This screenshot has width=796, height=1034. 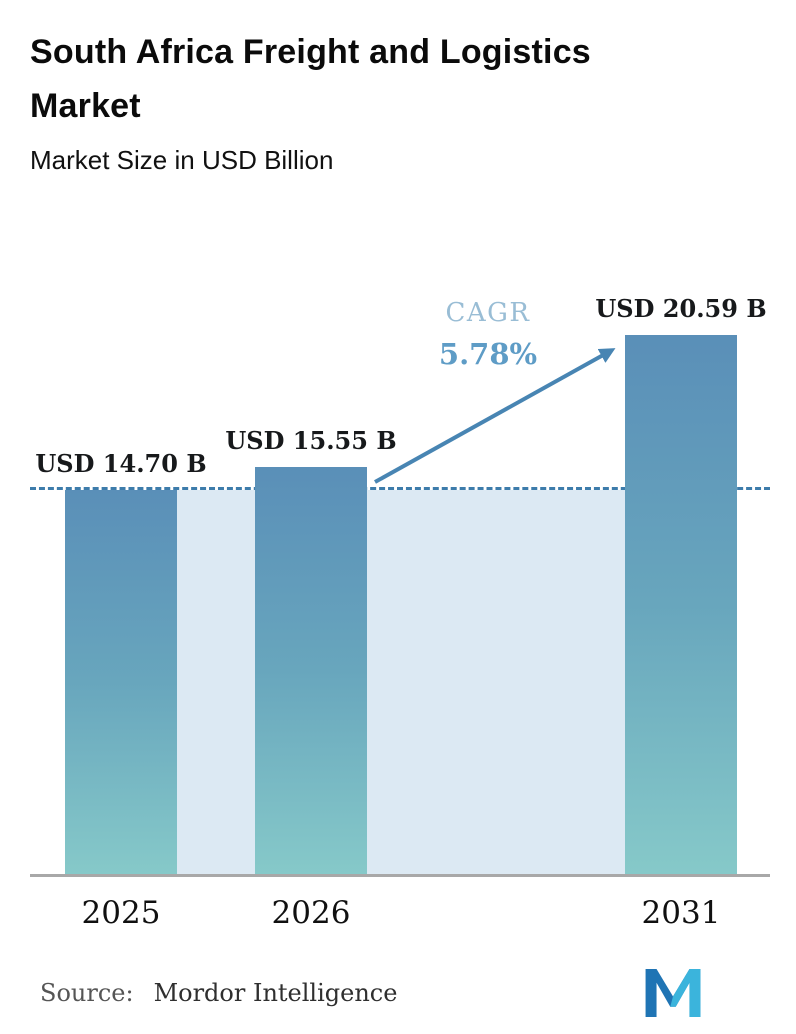 What do you see at coordinates (121, 913) in the screenshot?
I see `x-label-2025: 2025` at bounding box center [121, 913].